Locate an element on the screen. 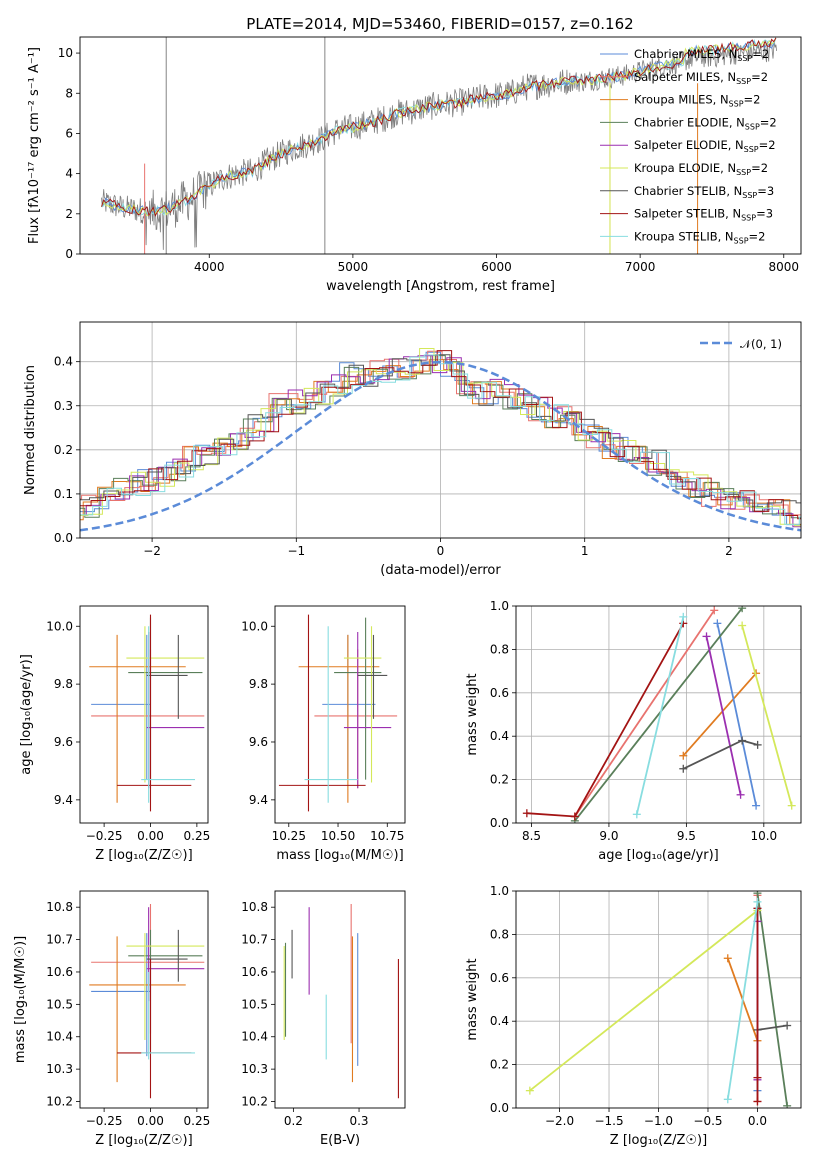  x-axis-label: E(B-V) is located at coordinates (340, 1140).